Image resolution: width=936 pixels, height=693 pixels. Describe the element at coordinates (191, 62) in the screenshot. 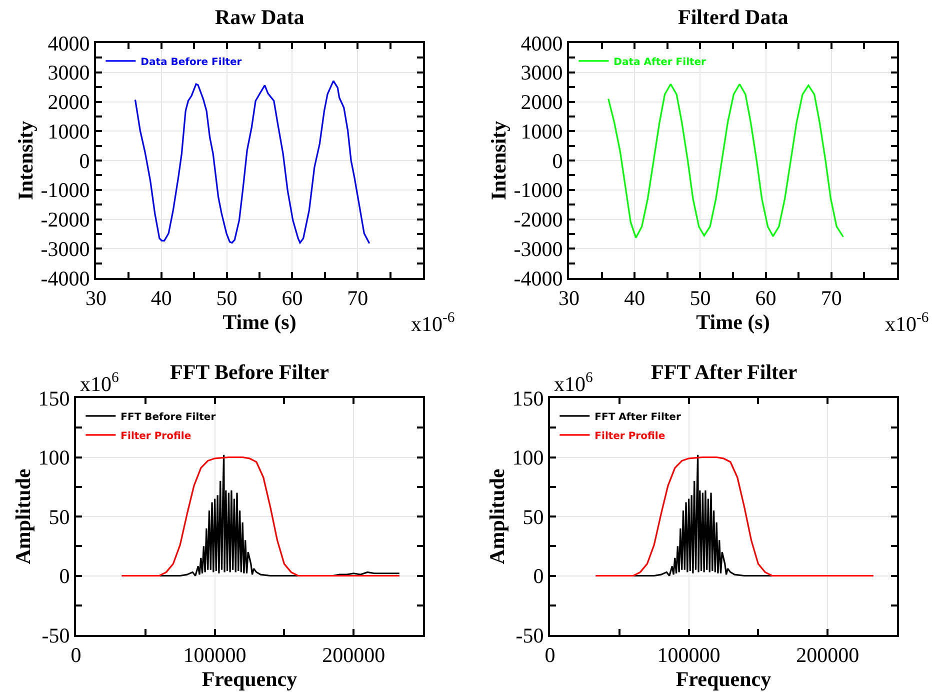

I see `legend-label: Data Before Filter` at that location.